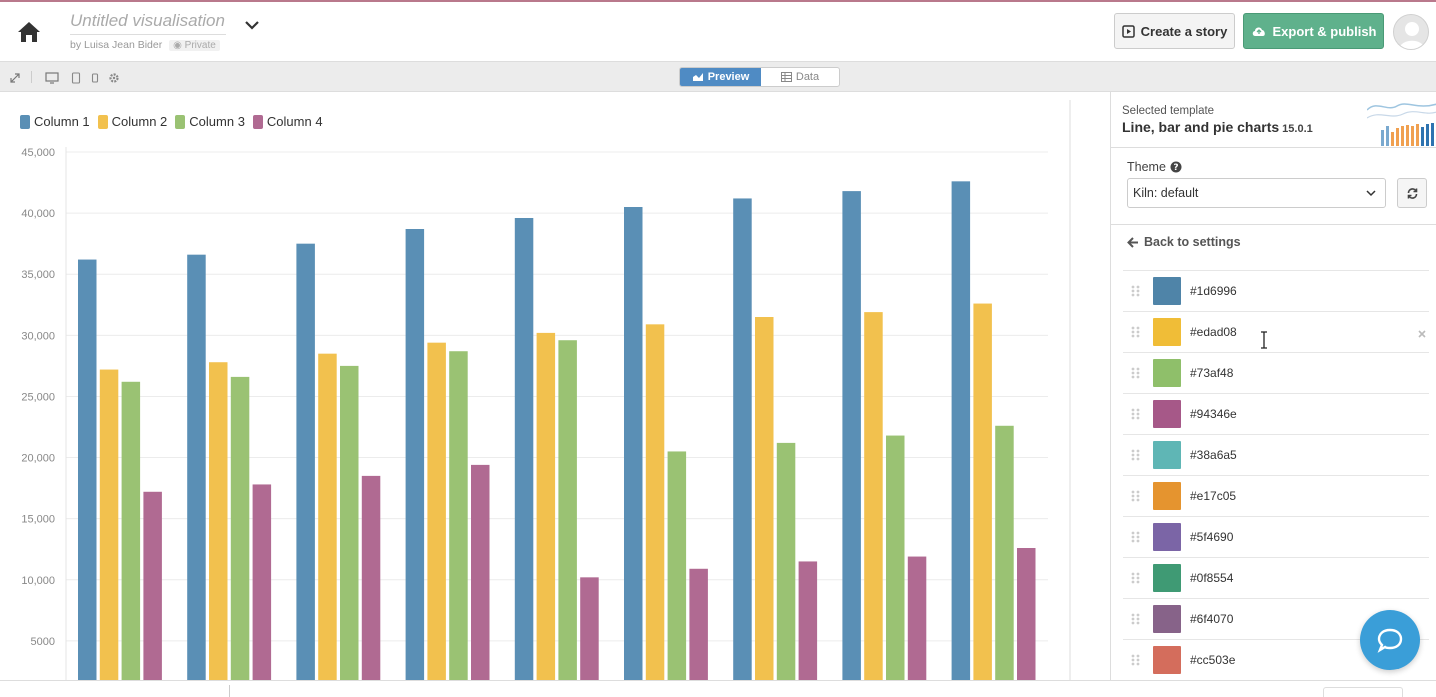 This screenshot has height=697, width=1436. What do you see at coordinates (252, 25) in the screenshot?
I see `chevron-down-icon` at bounding box center [252, 25].